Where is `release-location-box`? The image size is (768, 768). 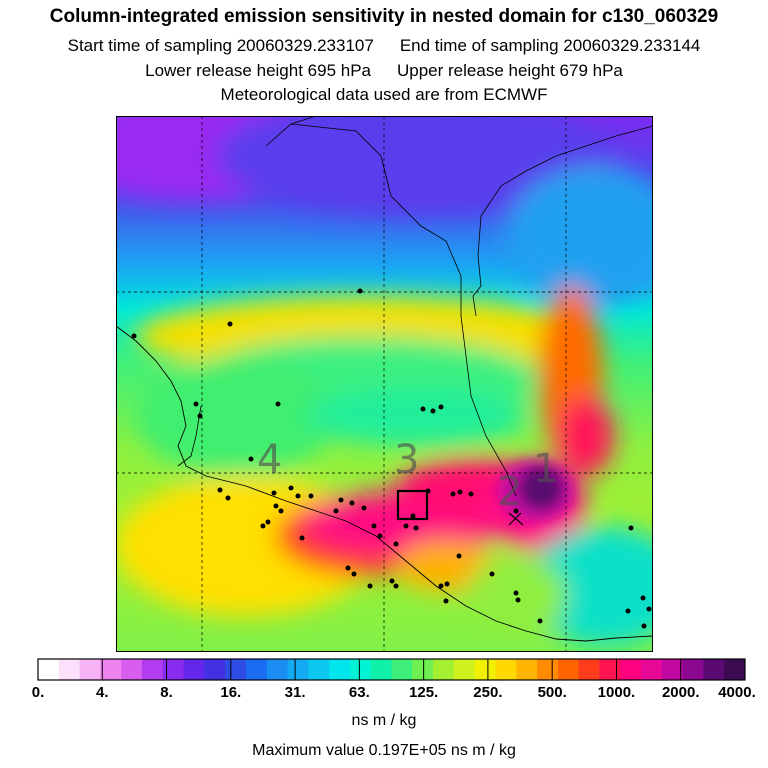 release-location-box is located at coordinates (412, 505).